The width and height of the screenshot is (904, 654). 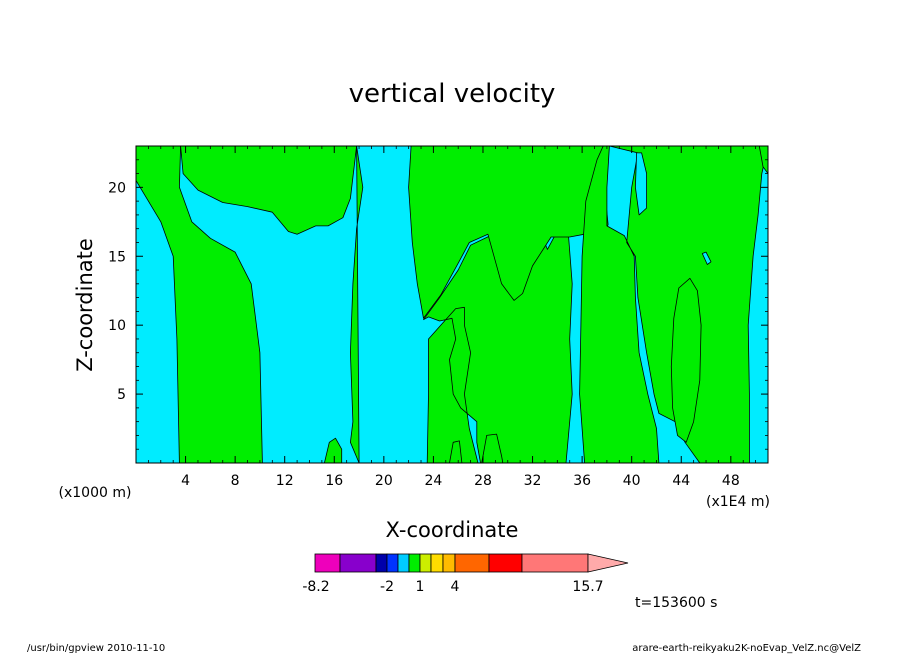 What do you see at coordinates (117, 326) in the screenshot?
I see `y-tick-label: 10` at bounding box center [117, 326].